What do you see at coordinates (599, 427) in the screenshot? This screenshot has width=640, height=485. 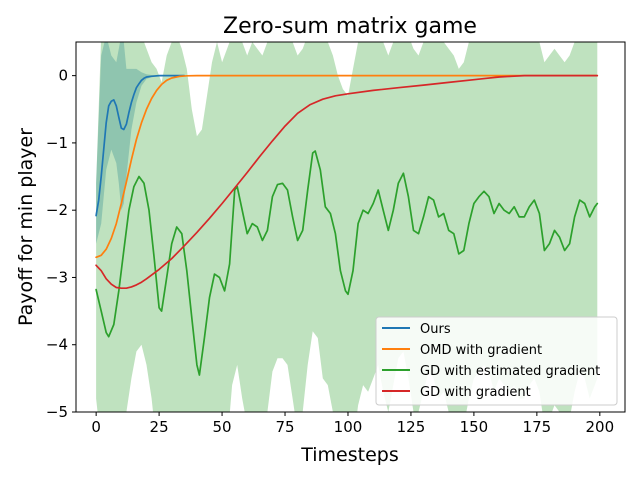 I see `x-tick-label: 200` at bounding box center [599, 427].